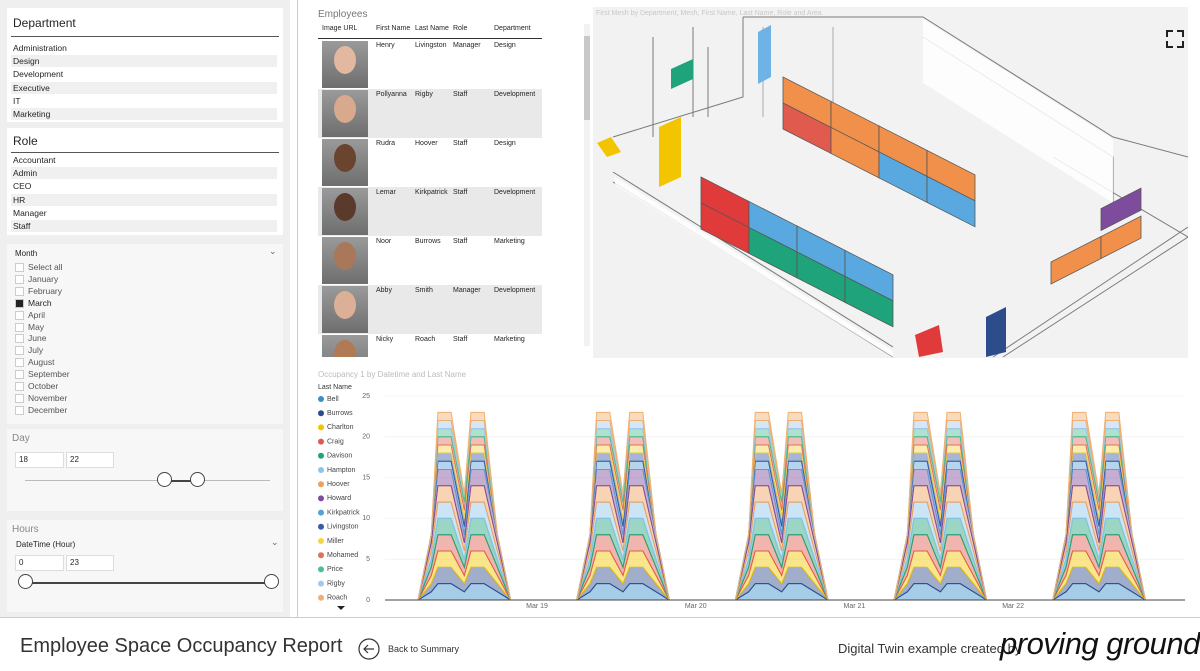  Describe the element at coordinates (879, 152) in the screenshot. I see `desk-cluster-a` at that location.